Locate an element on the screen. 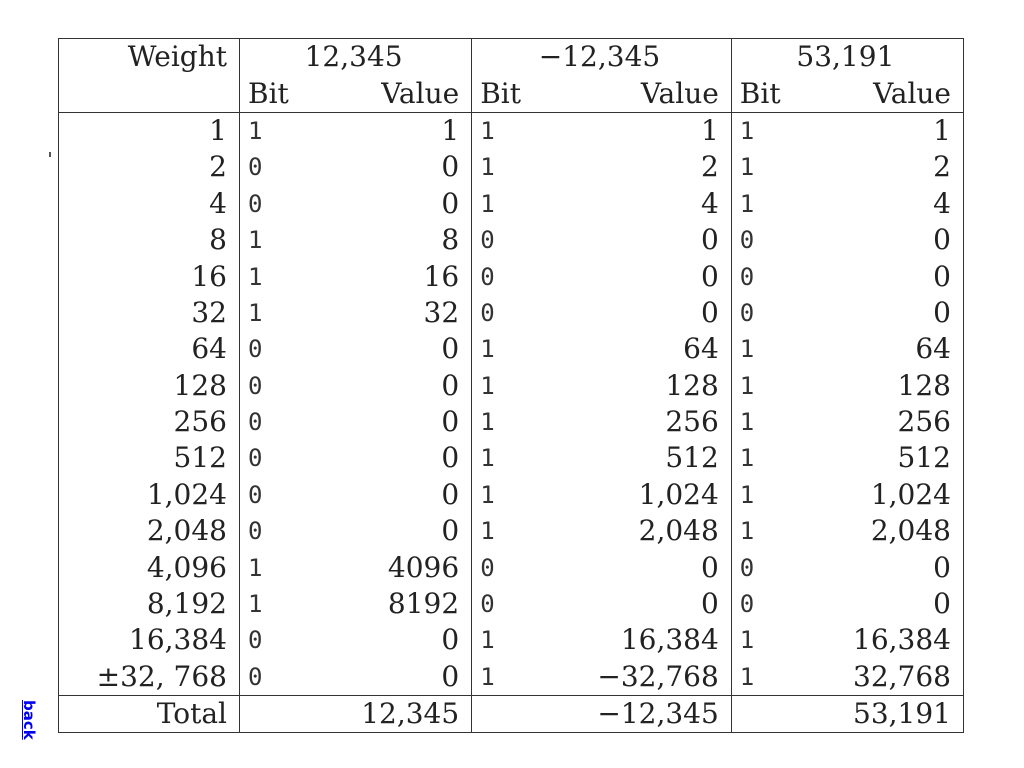  table-row: 2 0 0 1 2 1 2 is located at coordinates (511, 167).